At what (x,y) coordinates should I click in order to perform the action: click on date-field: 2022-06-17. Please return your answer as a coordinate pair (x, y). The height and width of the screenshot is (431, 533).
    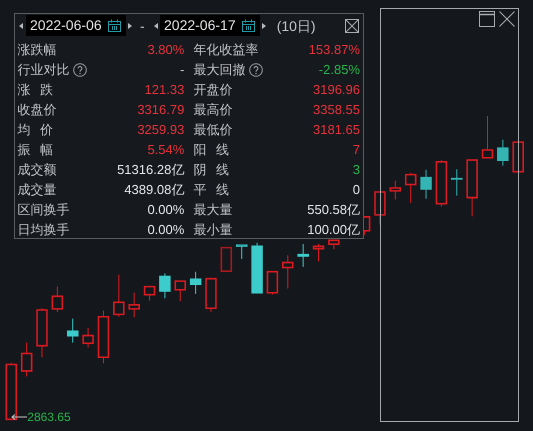
    Looking at the image, I should click on (210, 25).